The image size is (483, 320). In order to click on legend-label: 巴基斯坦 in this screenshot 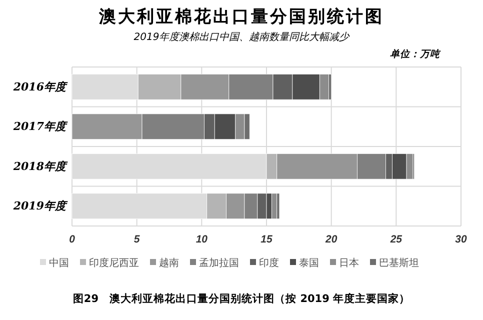, I will do `click(399, 263)`.